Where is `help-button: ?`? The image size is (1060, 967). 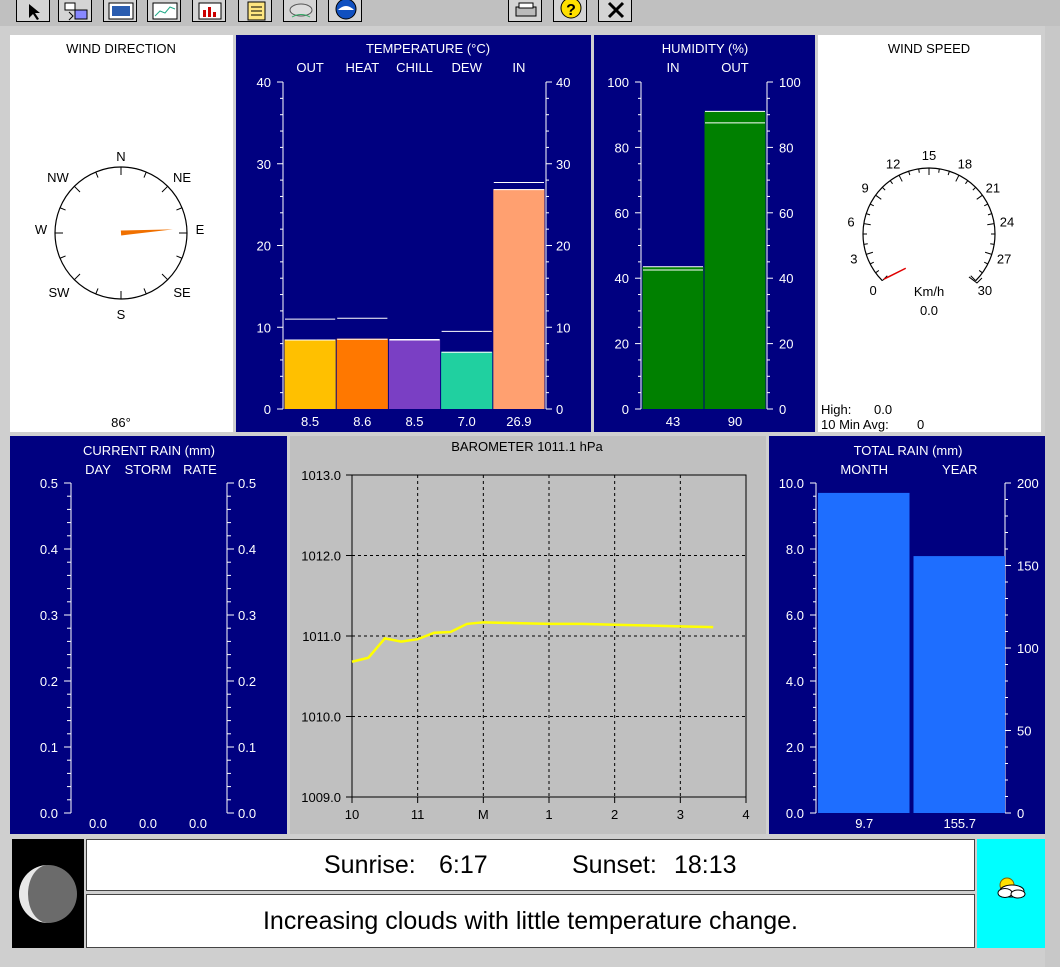 help-button: ? is located at coordinates (570, 11).